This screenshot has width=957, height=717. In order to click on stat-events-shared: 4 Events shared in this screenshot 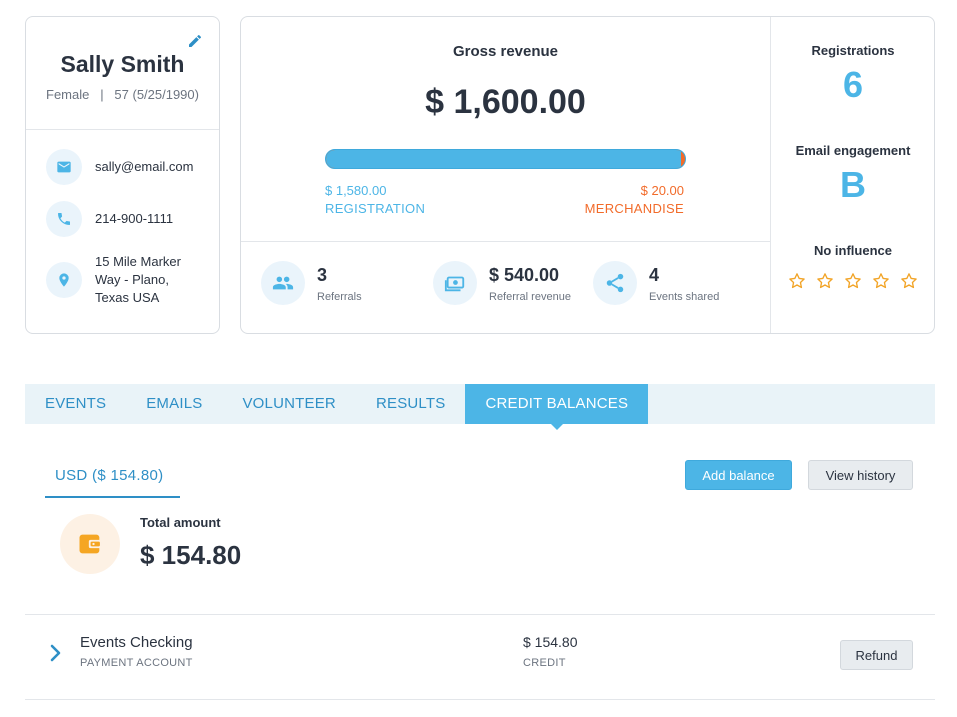, I will do `click(656, 283)`.